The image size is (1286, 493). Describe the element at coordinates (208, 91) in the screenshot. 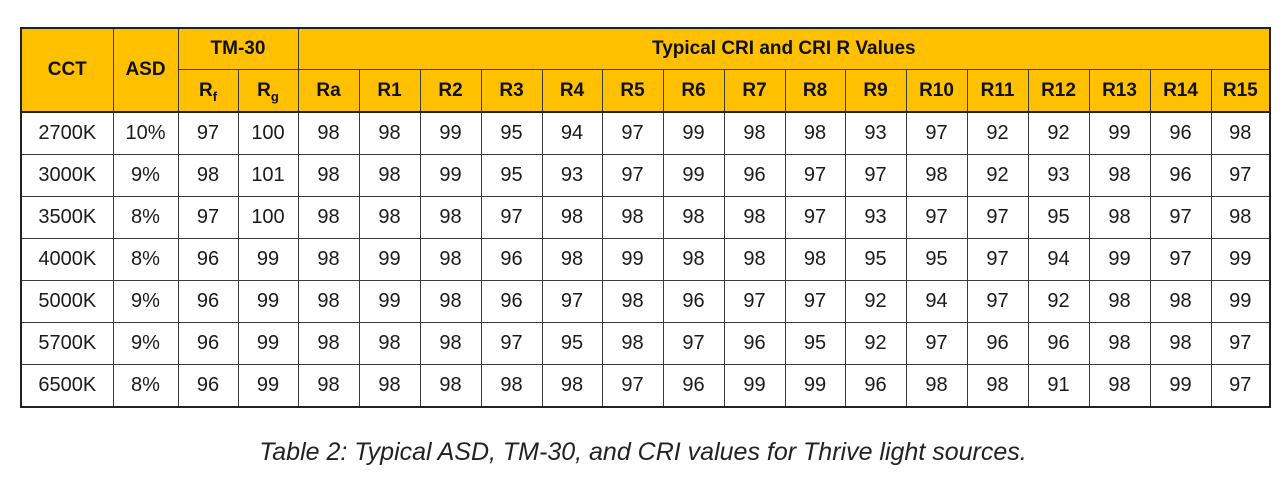

I see `header-rf: Rf` at that location.